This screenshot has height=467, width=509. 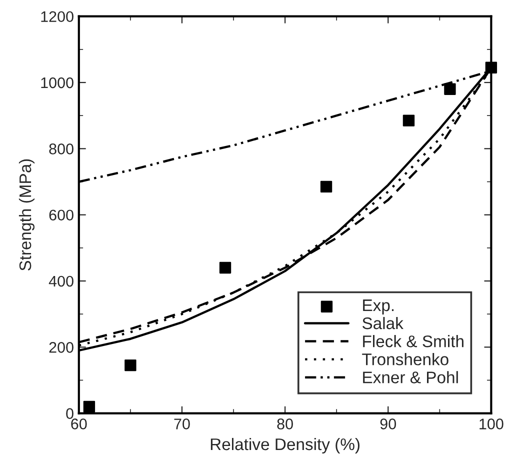 What do you see at coordinates (61, 215) in the screenshot?
I see `y-tick-label: 600` at bounding box center [61, 215].